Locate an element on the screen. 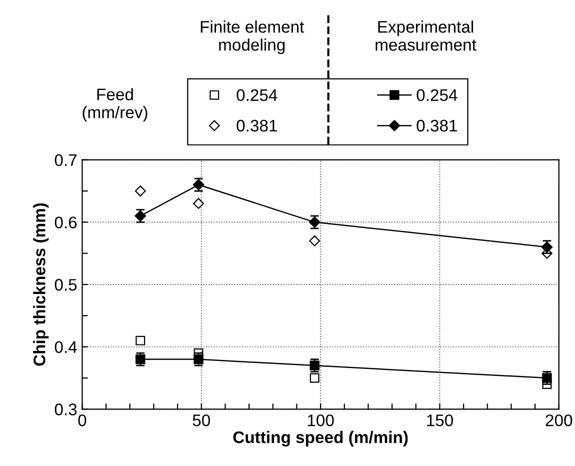 This screenshot has height=466, width=575. text: Finite element modeling is located at coordinates (252, 37).